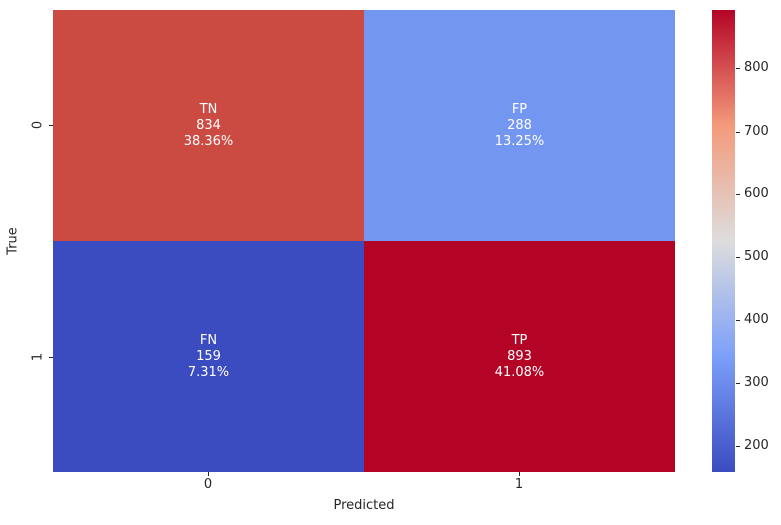  I want to click on cell-annotation-tn: TN 834 38.36%, so click(209, 126).